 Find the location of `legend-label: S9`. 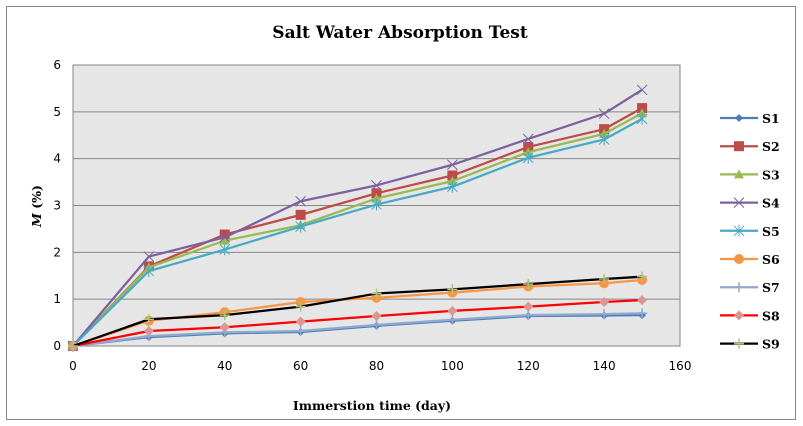

legend-label: S9 is located at coordinates (771, 344).